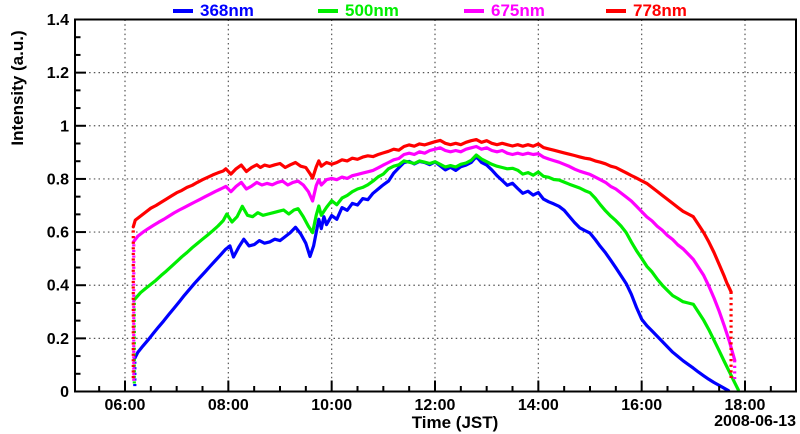 The image size is (800, 434). What do you see at coordinates (331, 405) in the screenshot?
I see `x-tick-label: 10:00` at bounding box center [331, 405].